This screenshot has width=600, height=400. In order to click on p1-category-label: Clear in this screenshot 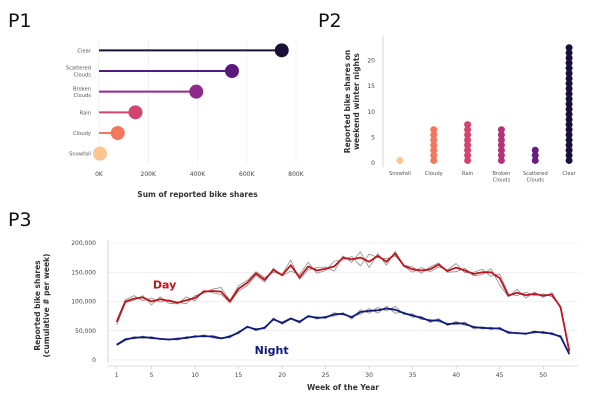, I will do `click(84, 51)`.